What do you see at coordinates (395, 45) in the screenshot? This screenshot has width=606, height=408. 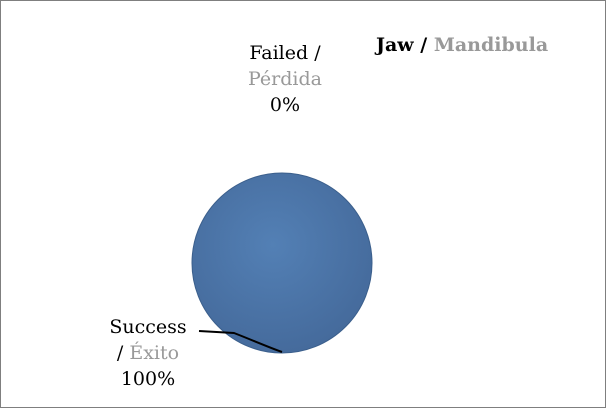 I see `chart-title-primary: Jaw` at bounding box center [395, 45].